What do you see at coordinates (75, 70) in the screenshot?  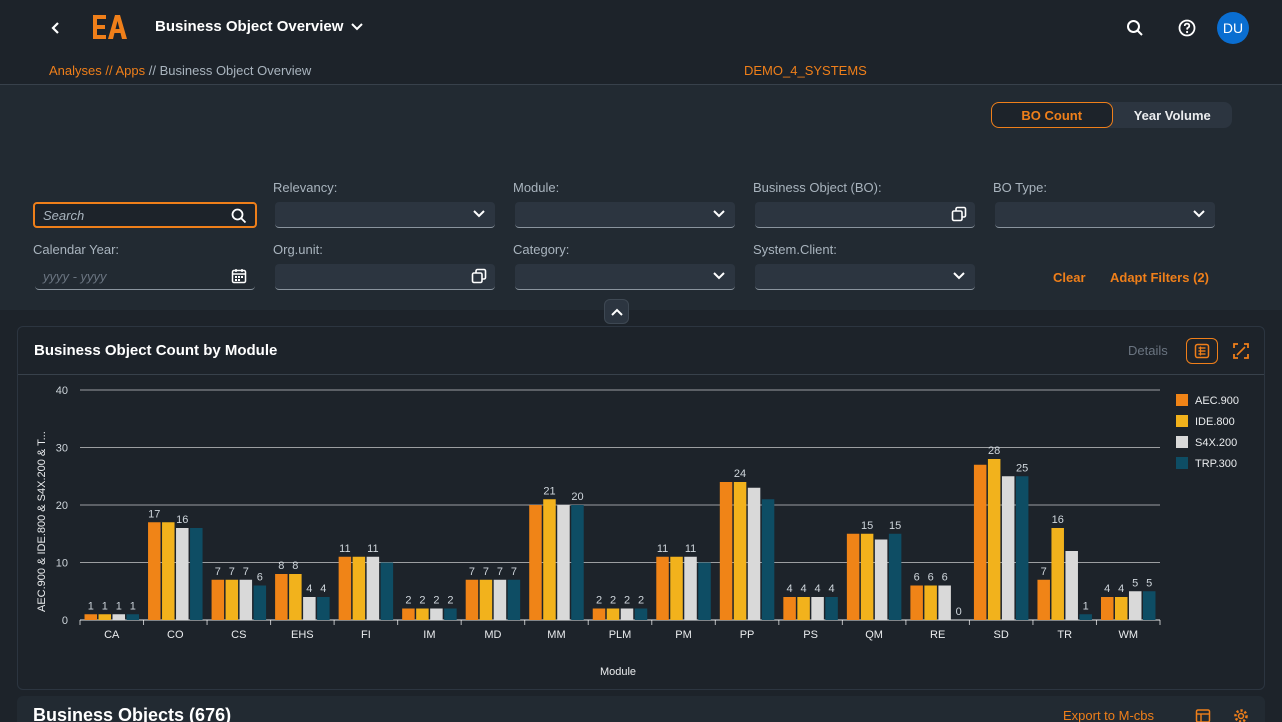 I see `breadcrumb-analyses: Analyses` at bounding box center [75, 70].